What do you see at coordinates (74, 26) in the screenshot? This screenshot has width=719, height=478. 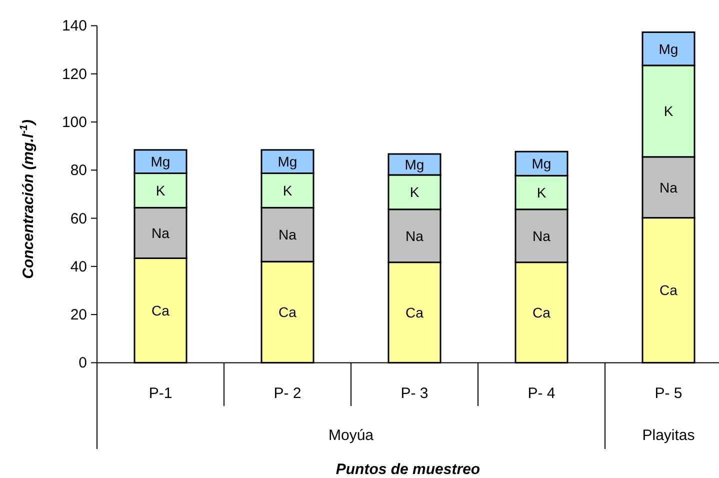 I see `y-tick-label: 140` at bounding box center [74, 26].